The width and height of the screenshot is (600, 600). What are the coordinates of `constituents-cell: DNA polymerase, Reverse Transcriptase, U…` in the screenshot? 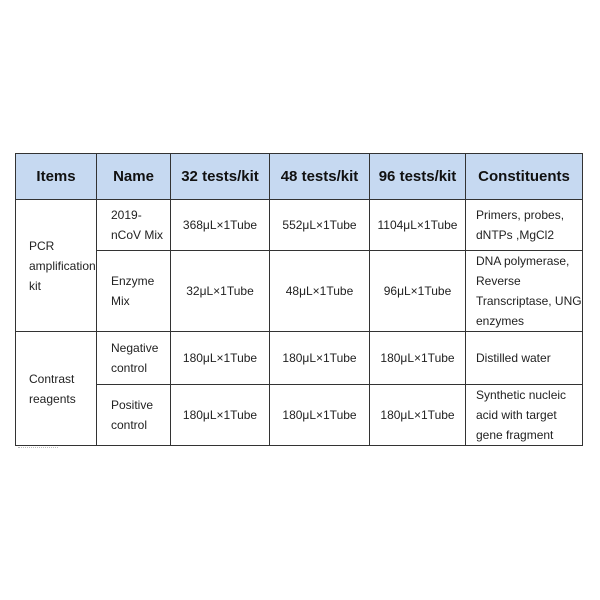 It's located at (524, 291).